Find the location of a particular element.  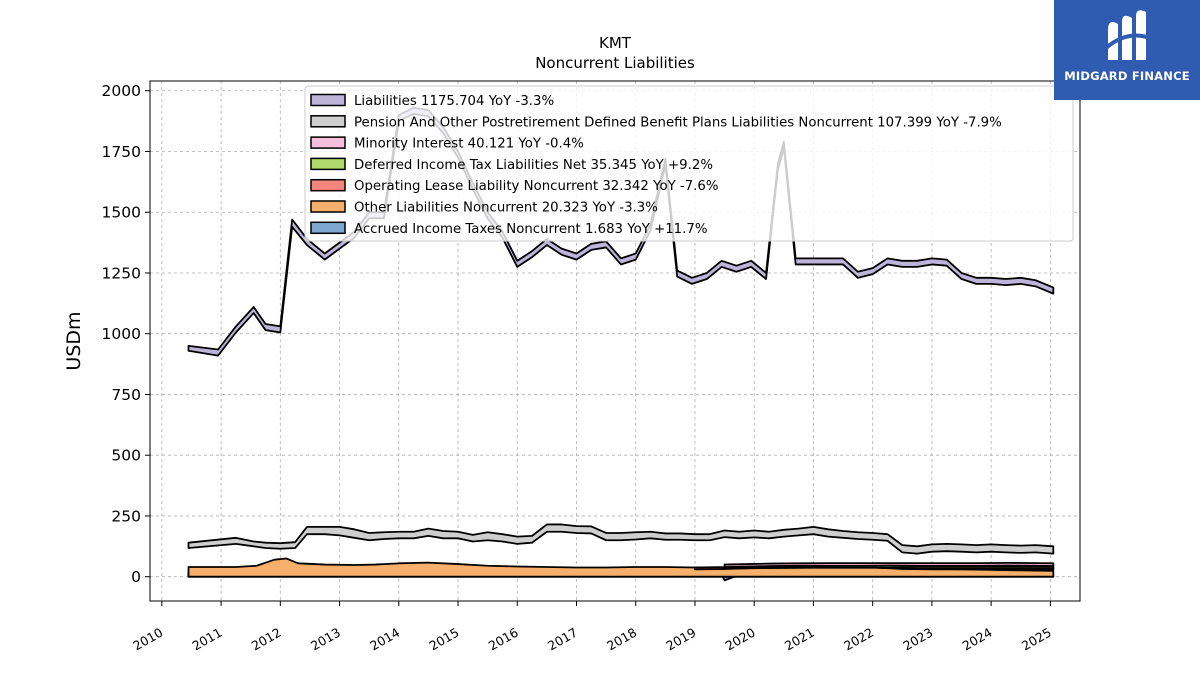

y-tick-label: 250 is located at coordinates (126, 516).